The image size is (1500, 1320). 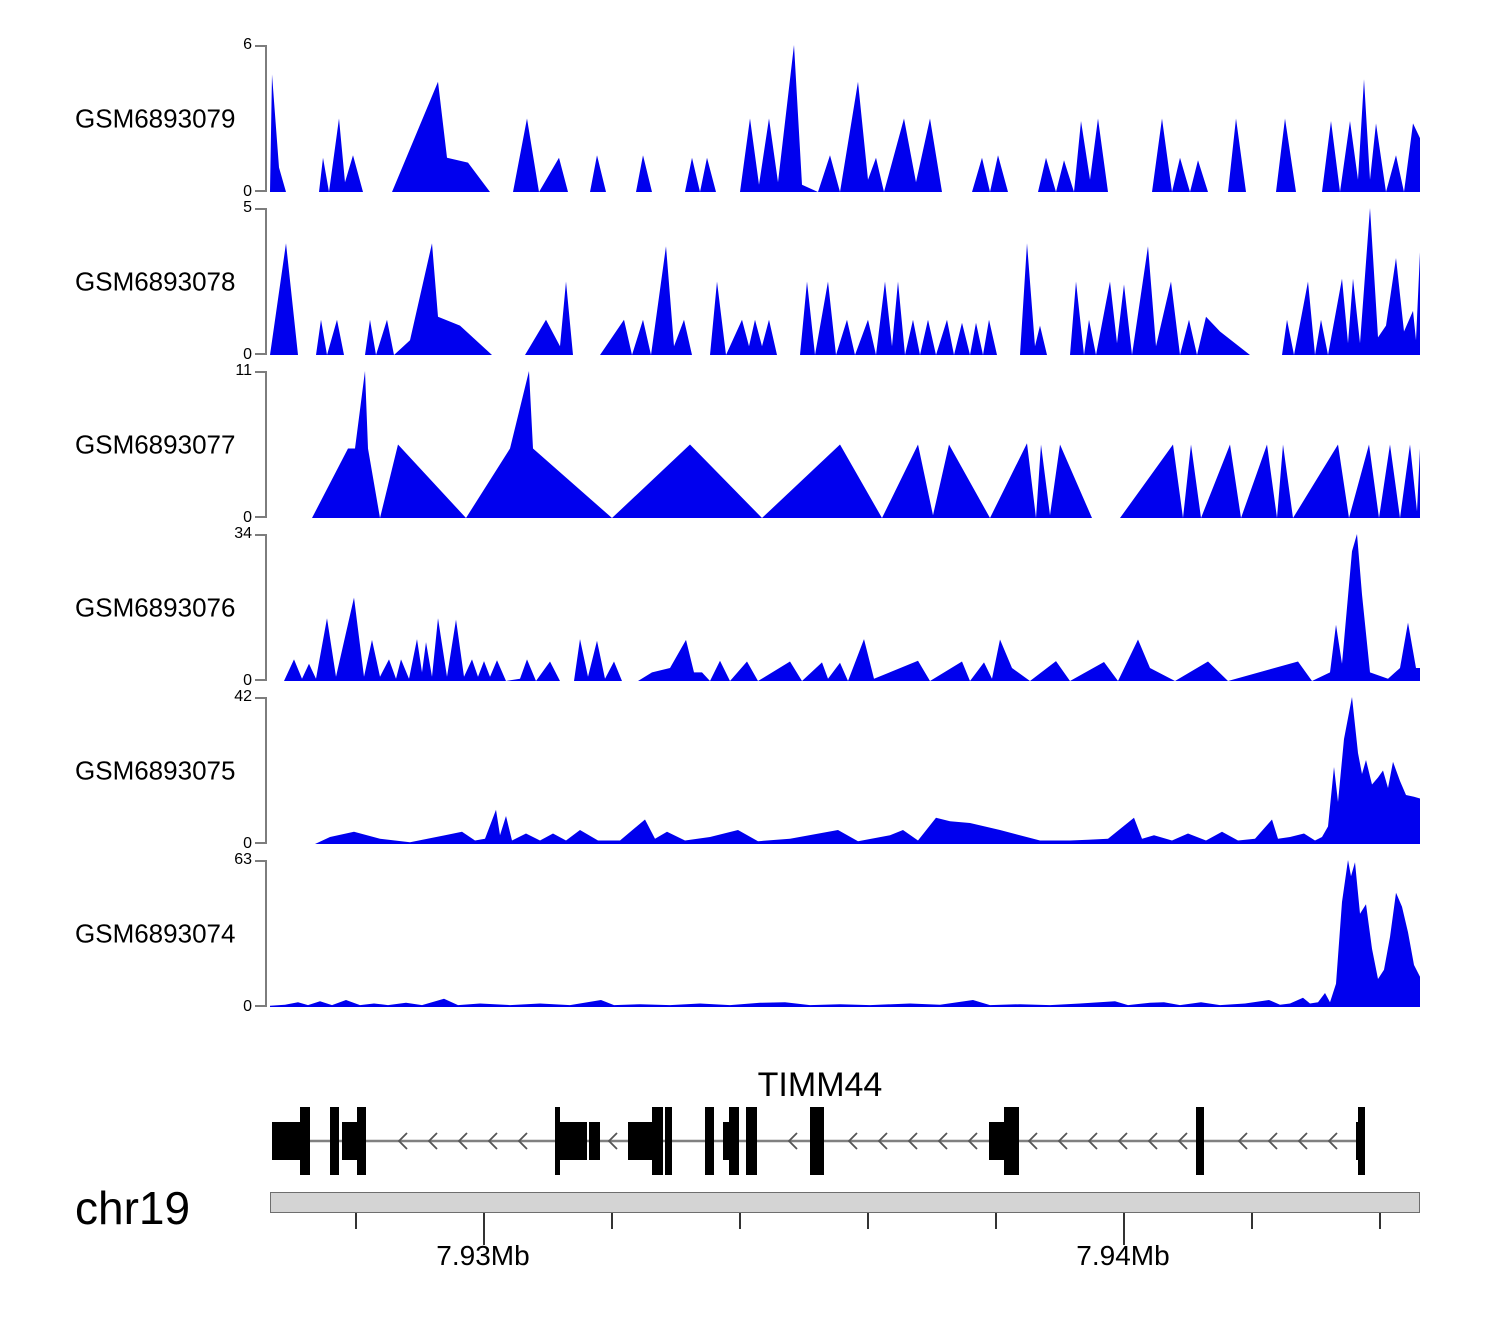 I want to click on ruler-coordinate-label: 7.93Mb, so click(x=483, y=1255).